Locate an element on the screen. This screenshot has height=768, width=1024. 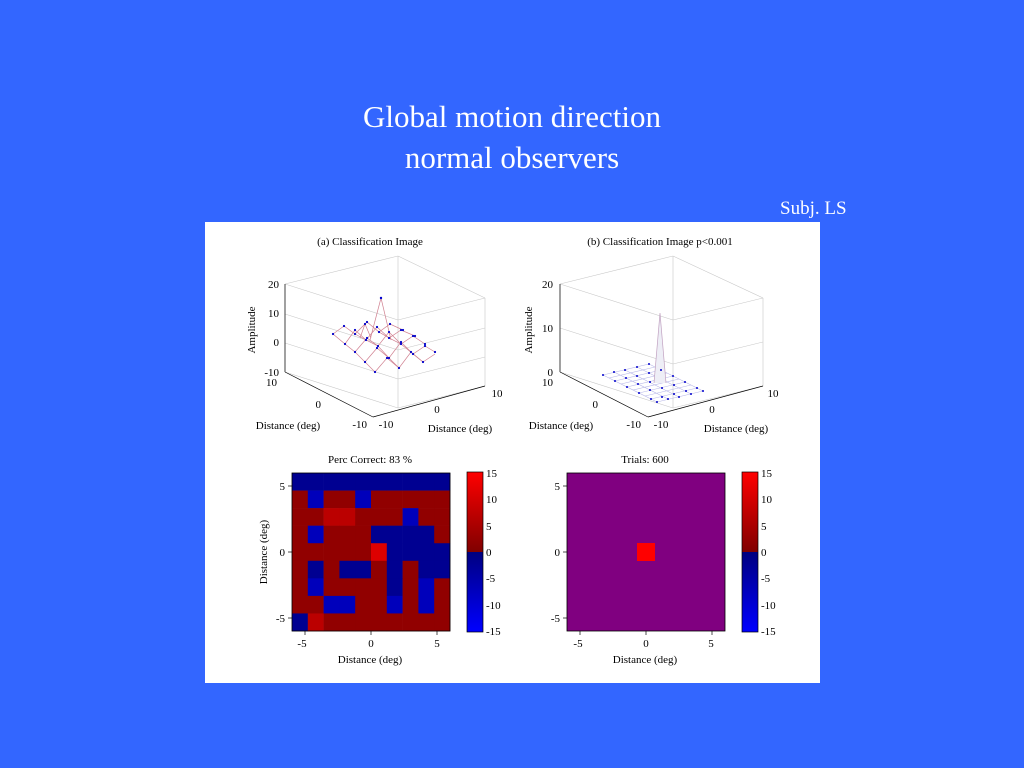
chart-d-ytick-neg5: -5 is located at coordinates (556, 619).